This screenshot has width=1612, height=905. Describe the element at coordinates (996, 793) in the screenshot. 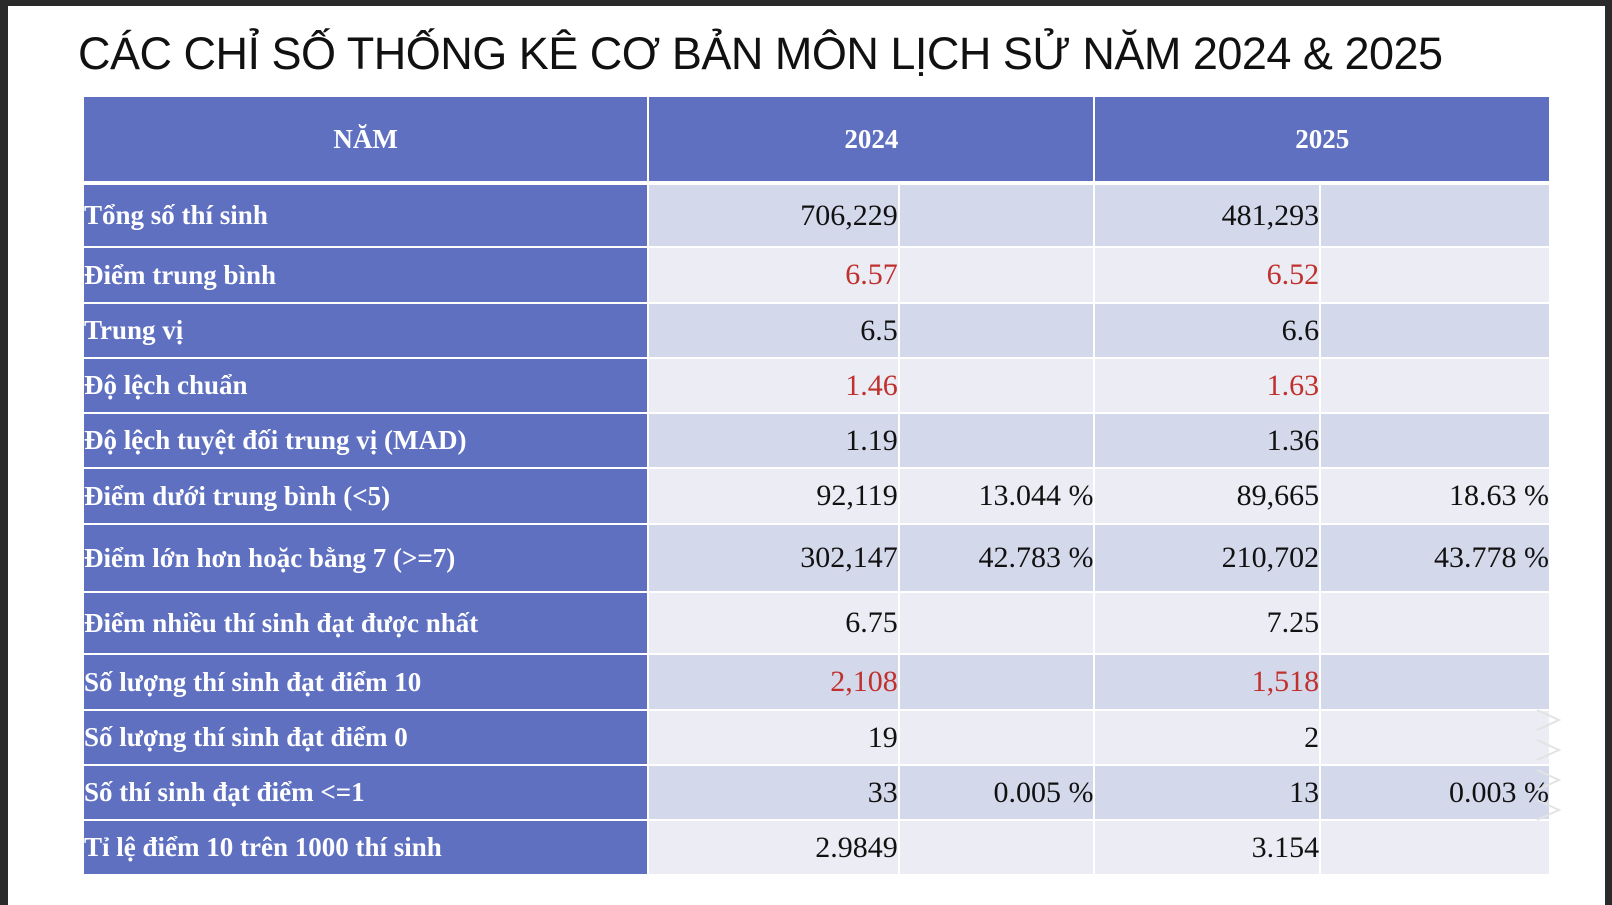

I see `percent-2024: 0.005 %` at that location.